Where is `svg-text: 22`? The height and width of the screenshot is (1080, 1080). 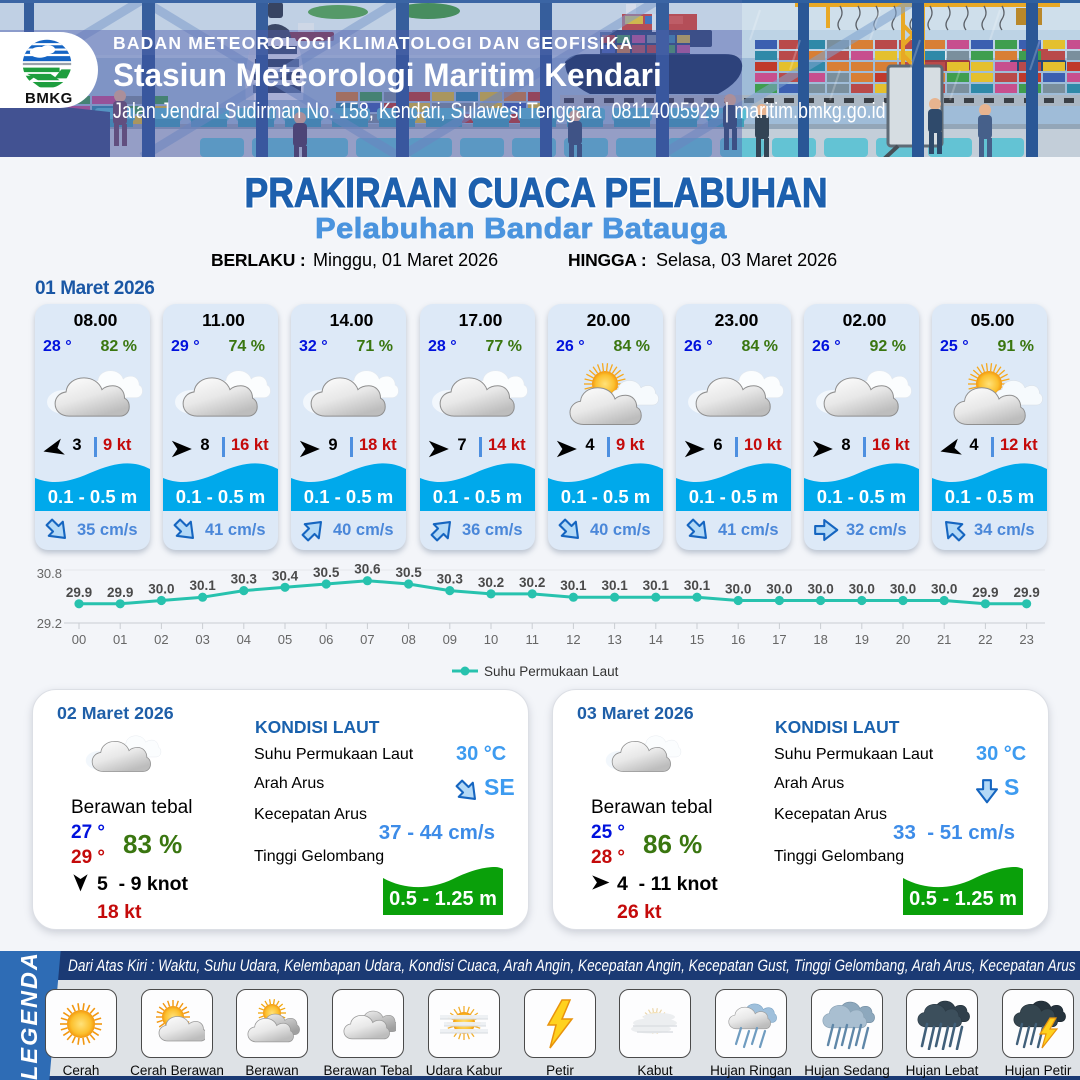 svg-text: 22 is located at coordinates (985, 639).